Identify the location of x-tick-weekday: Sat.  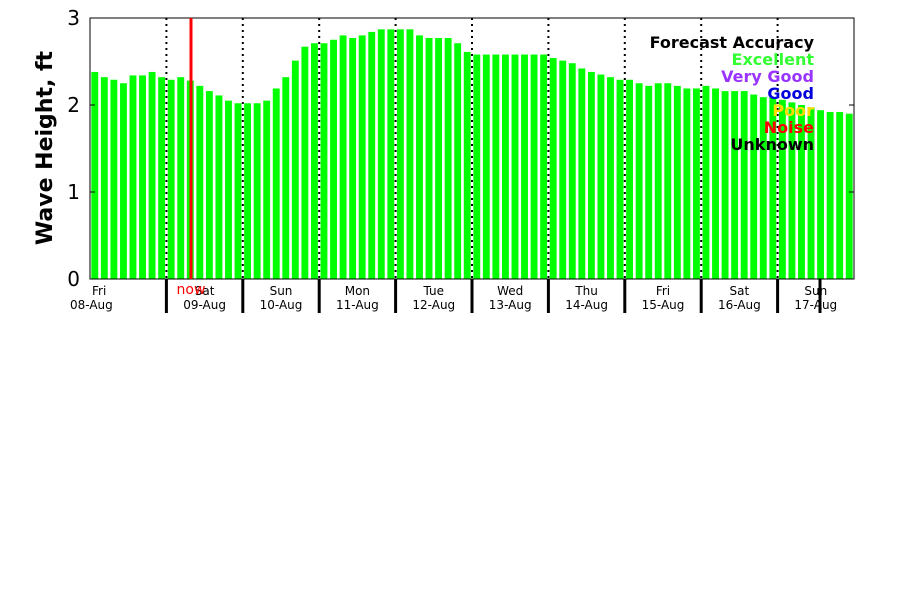
(740, 291).